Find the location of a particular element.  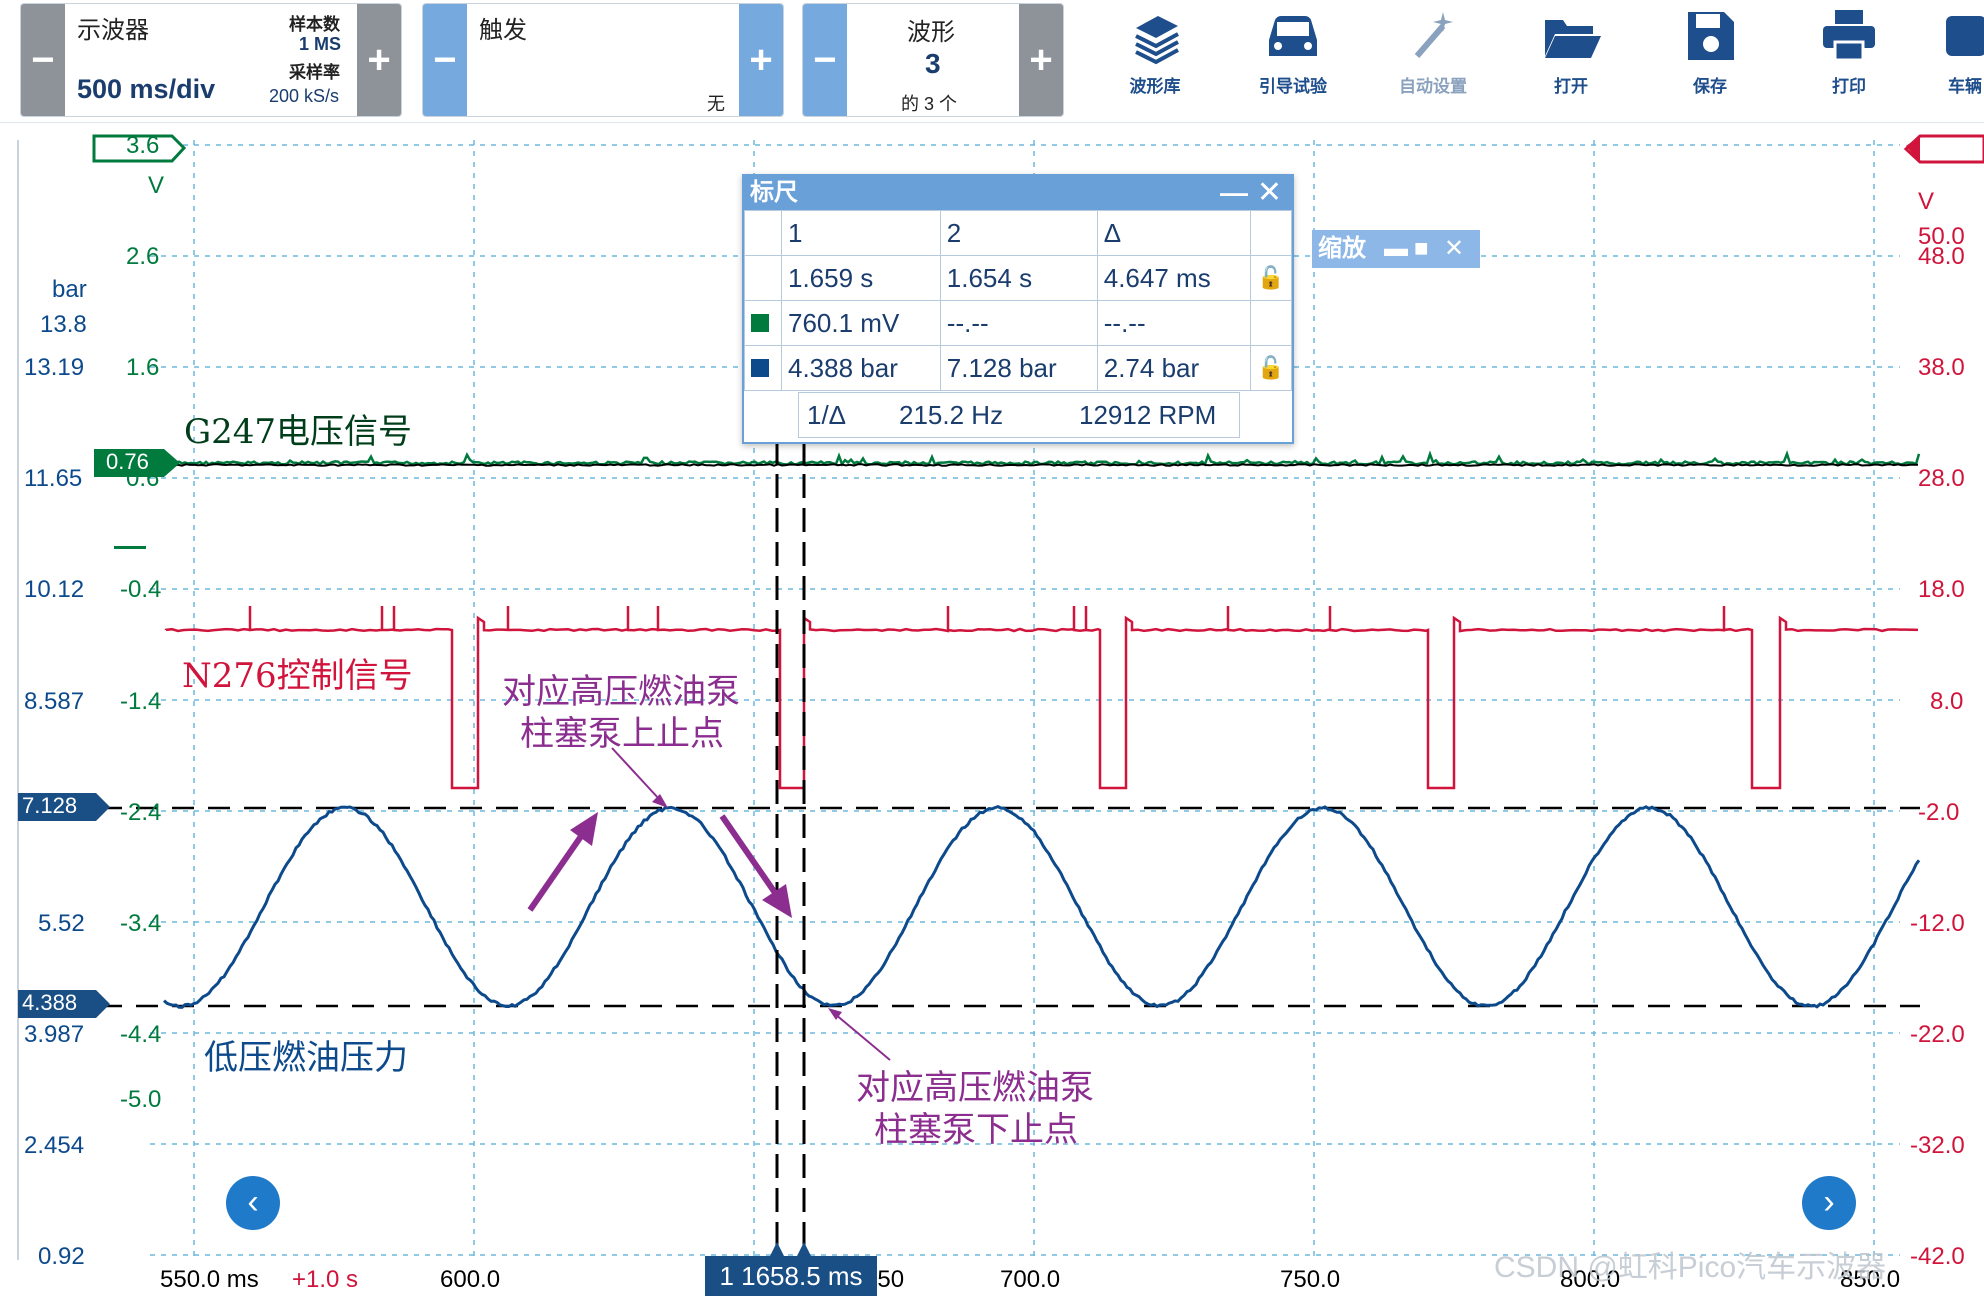

trigger-mode: 无 is located at coordinates (716, 104).